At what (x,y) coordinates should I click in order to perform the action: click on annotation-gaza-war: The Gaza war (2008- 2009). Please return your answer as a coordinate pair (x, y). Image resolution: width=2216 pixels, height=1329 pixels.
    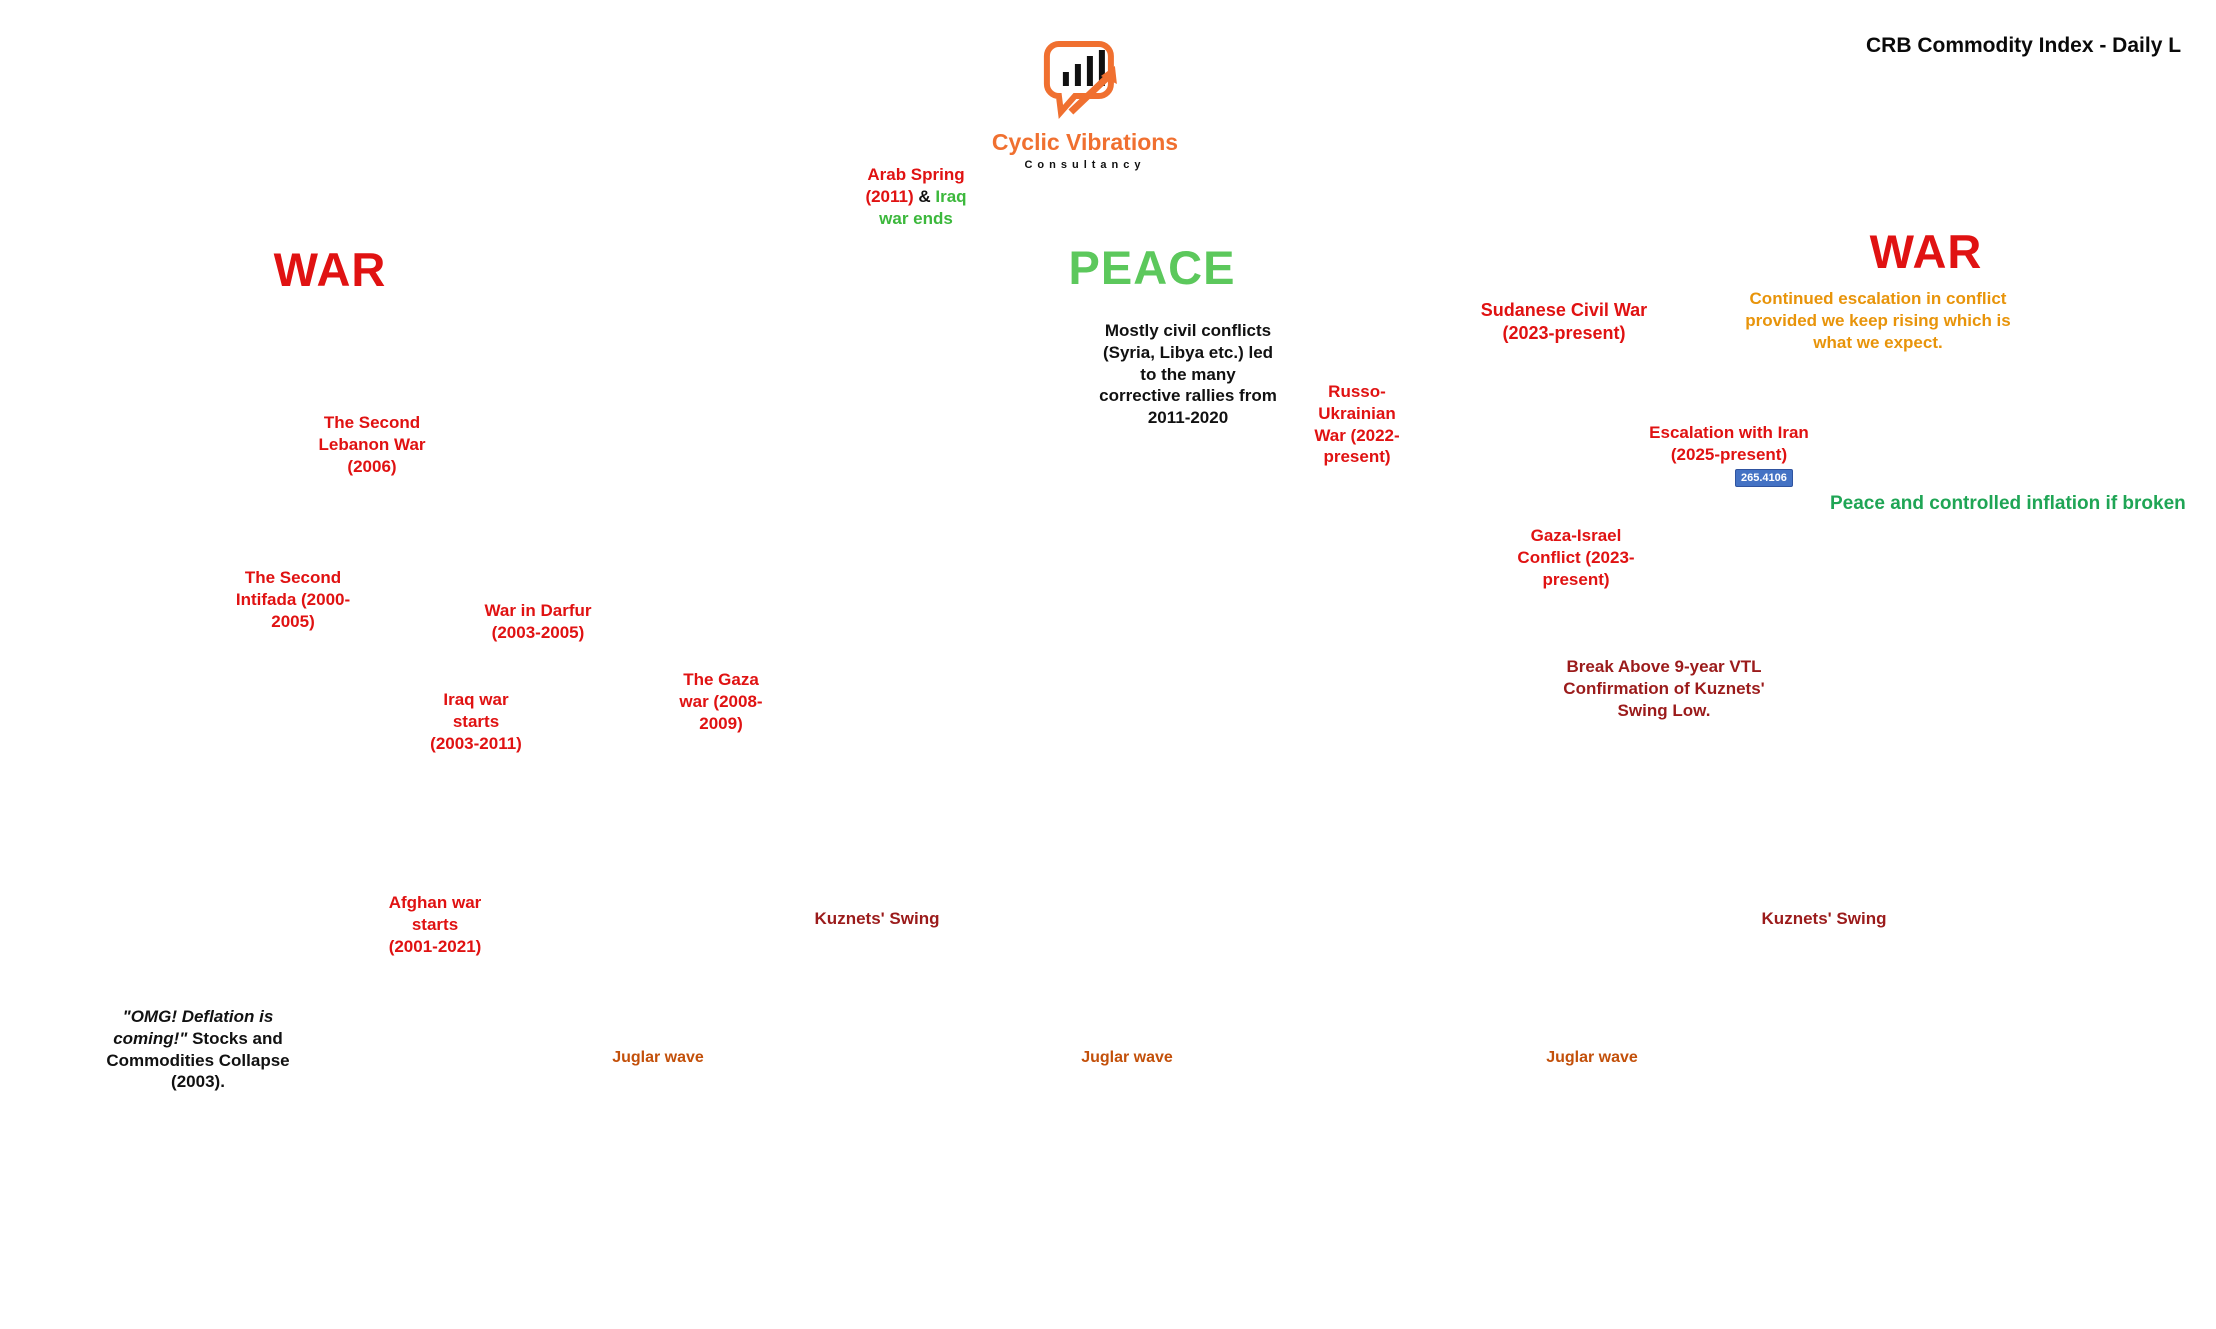
    Looking at the image, I should click on (721, 701).